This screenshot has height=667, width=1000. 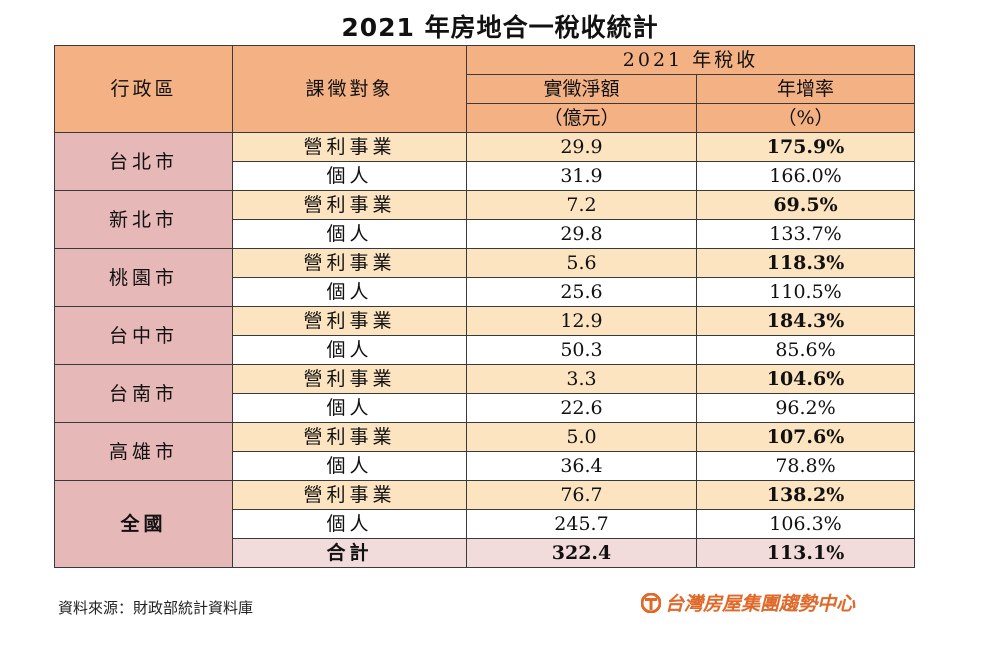 I want to click on table-row: 個人 31.9 166.0%, so click(x=485, y=176).